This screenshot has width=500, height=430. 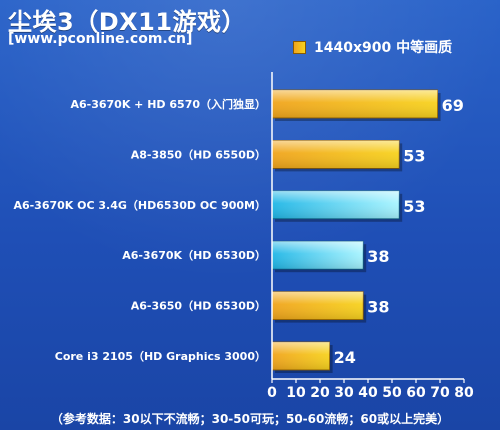 I want to click on source-url: [www.pconline.com.cn], so click(x=100, y=39).